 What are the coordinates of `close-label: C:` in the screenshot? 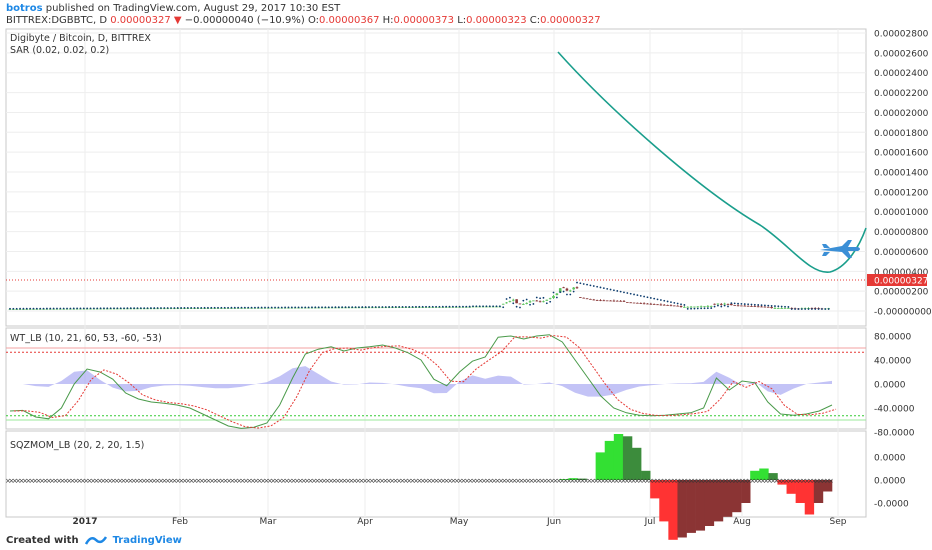 It's located at (535, 20).